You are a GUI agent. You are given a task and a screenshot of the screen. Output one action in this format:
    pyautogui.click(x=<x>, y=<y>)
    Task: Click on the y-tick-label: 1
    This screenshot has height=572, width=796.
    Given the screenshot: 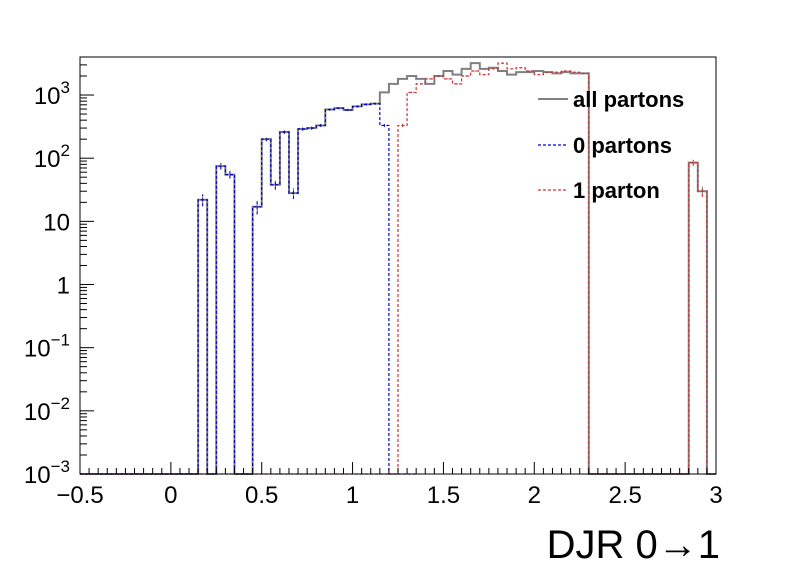 What is the action you would take?
    pyautogui.click(x=63, y=286)
    